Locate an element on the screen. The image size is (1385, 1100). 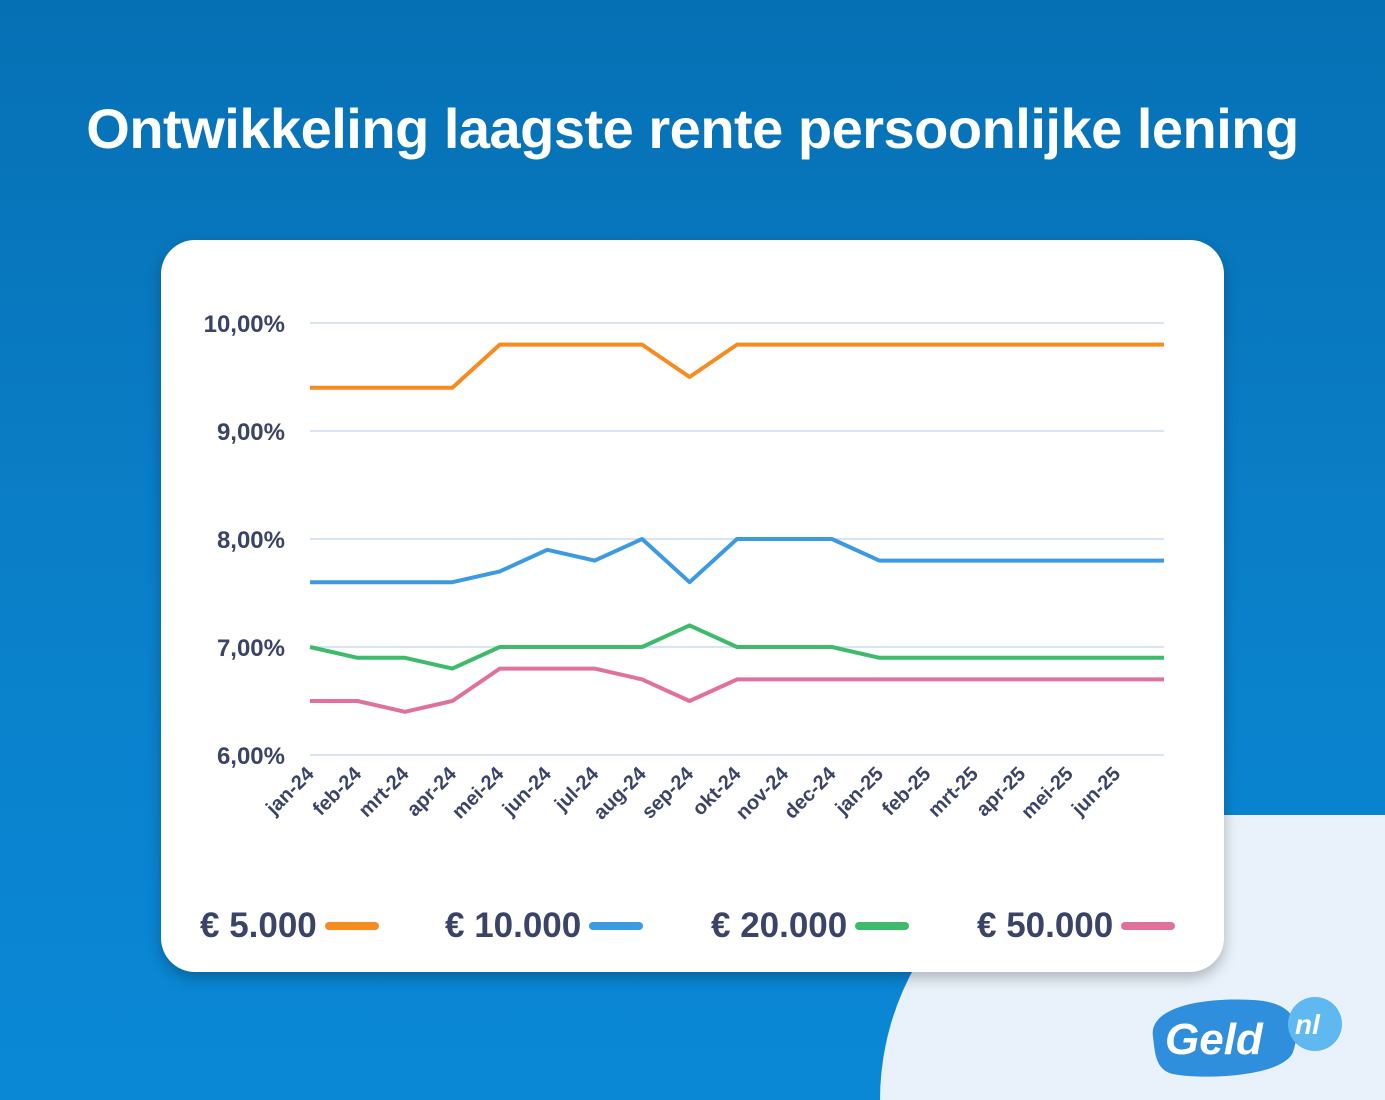
geld-nl-logo: Geld nl is located at coordinates (1247, 1037).